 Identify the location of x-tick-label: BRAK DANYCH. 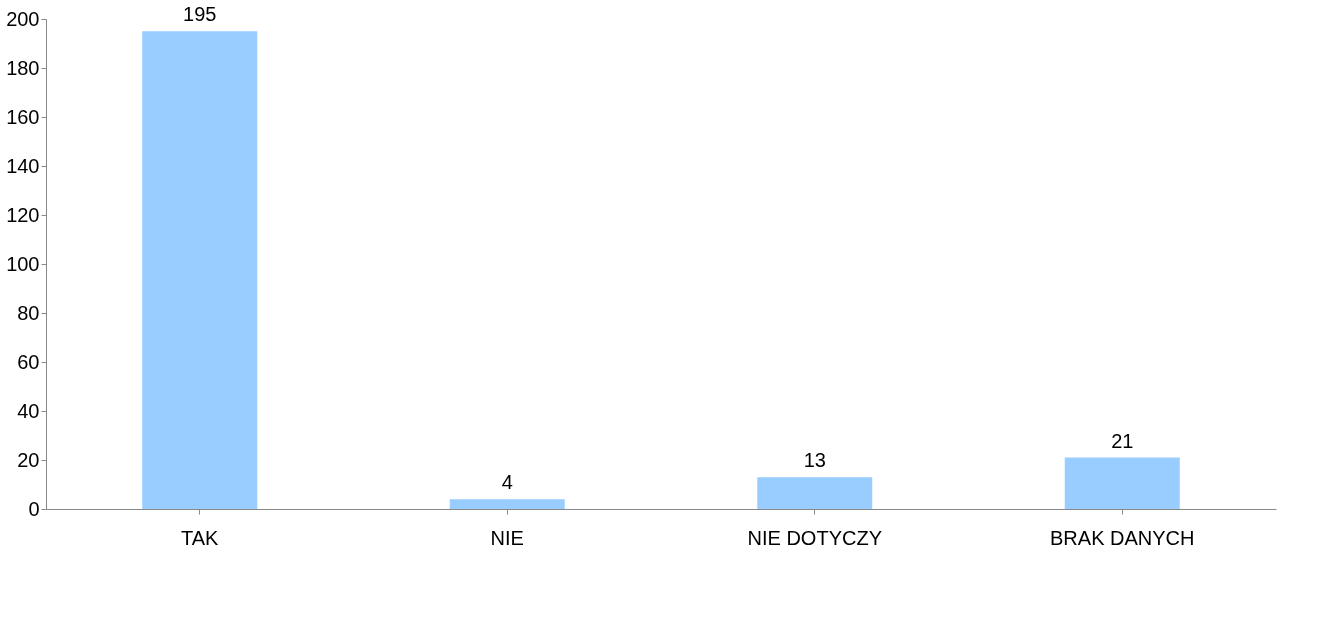
(1122, 537).